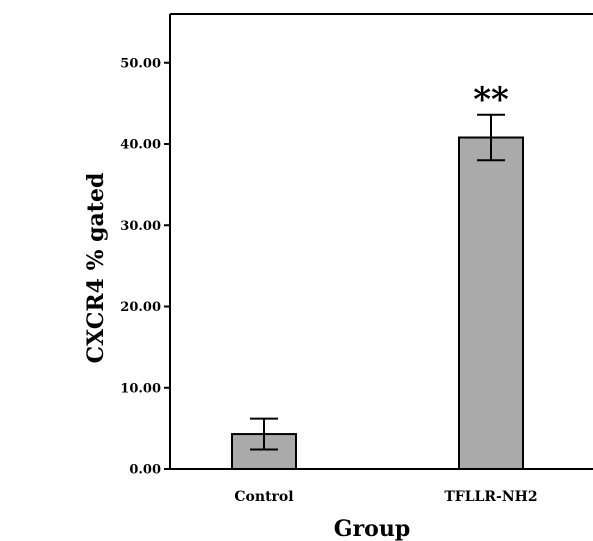 The width and height of the screenshot is (593, 541). I want to click on significance-marker: **, so click(491, 100).